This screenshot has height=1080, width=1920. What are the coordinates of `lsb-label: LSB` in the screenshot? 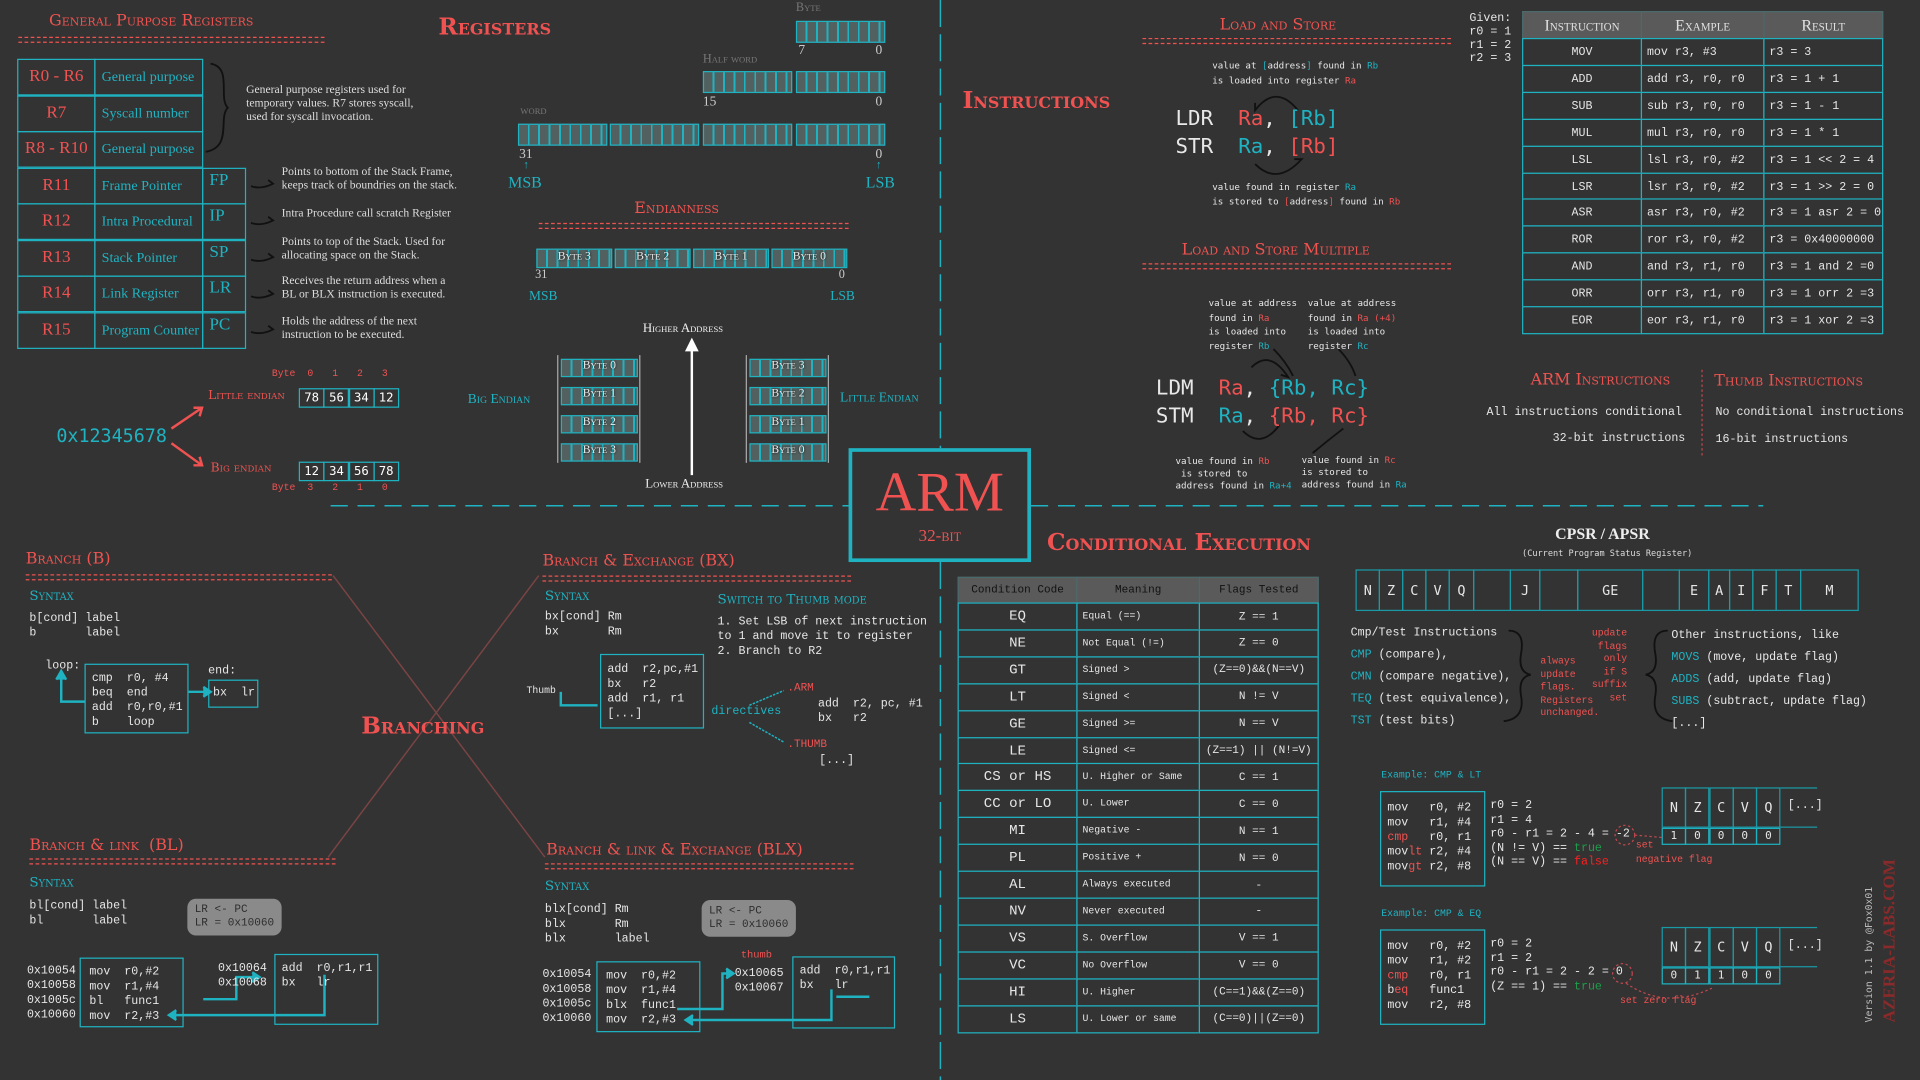 It's located at (880, 182).